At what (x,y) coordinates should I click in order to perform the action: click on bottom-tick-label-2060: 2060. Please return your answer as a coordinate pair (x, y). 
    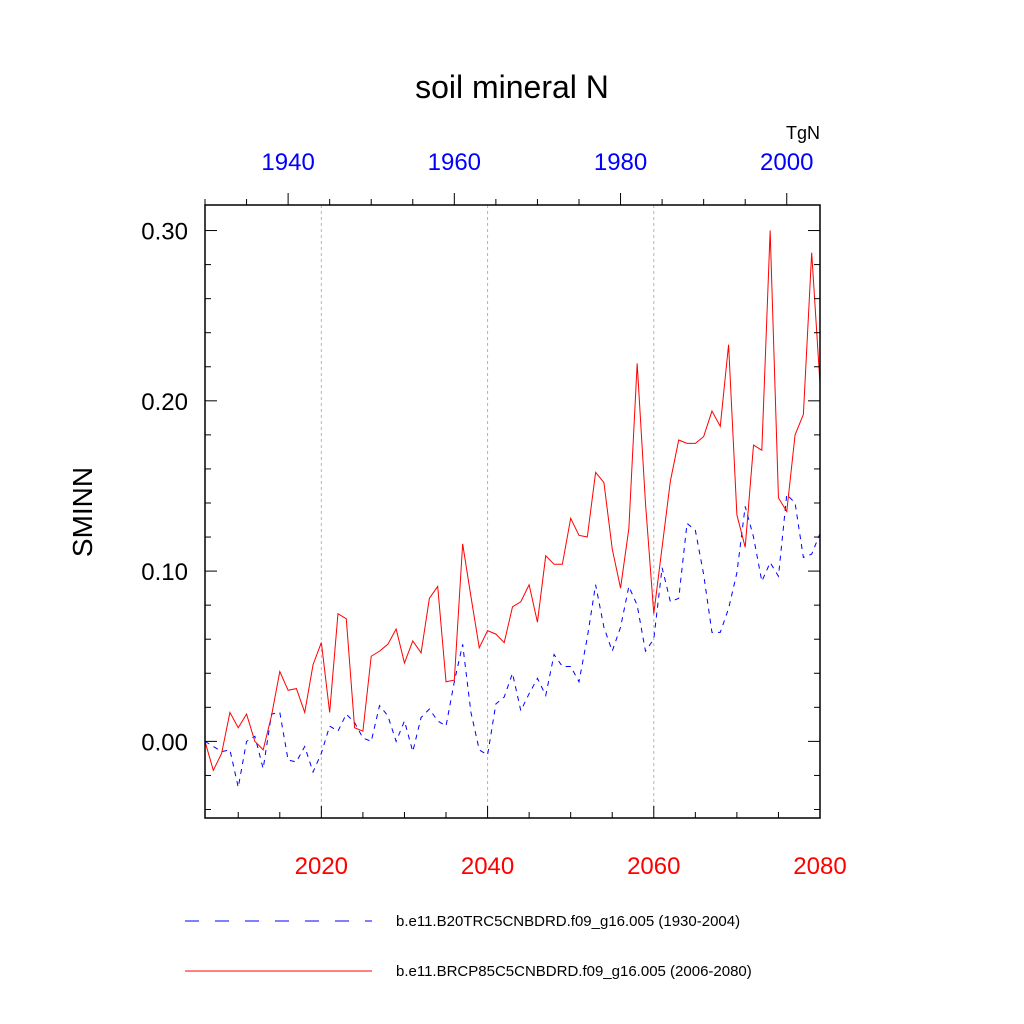
    Looking at the image, I should click on (653, 866).